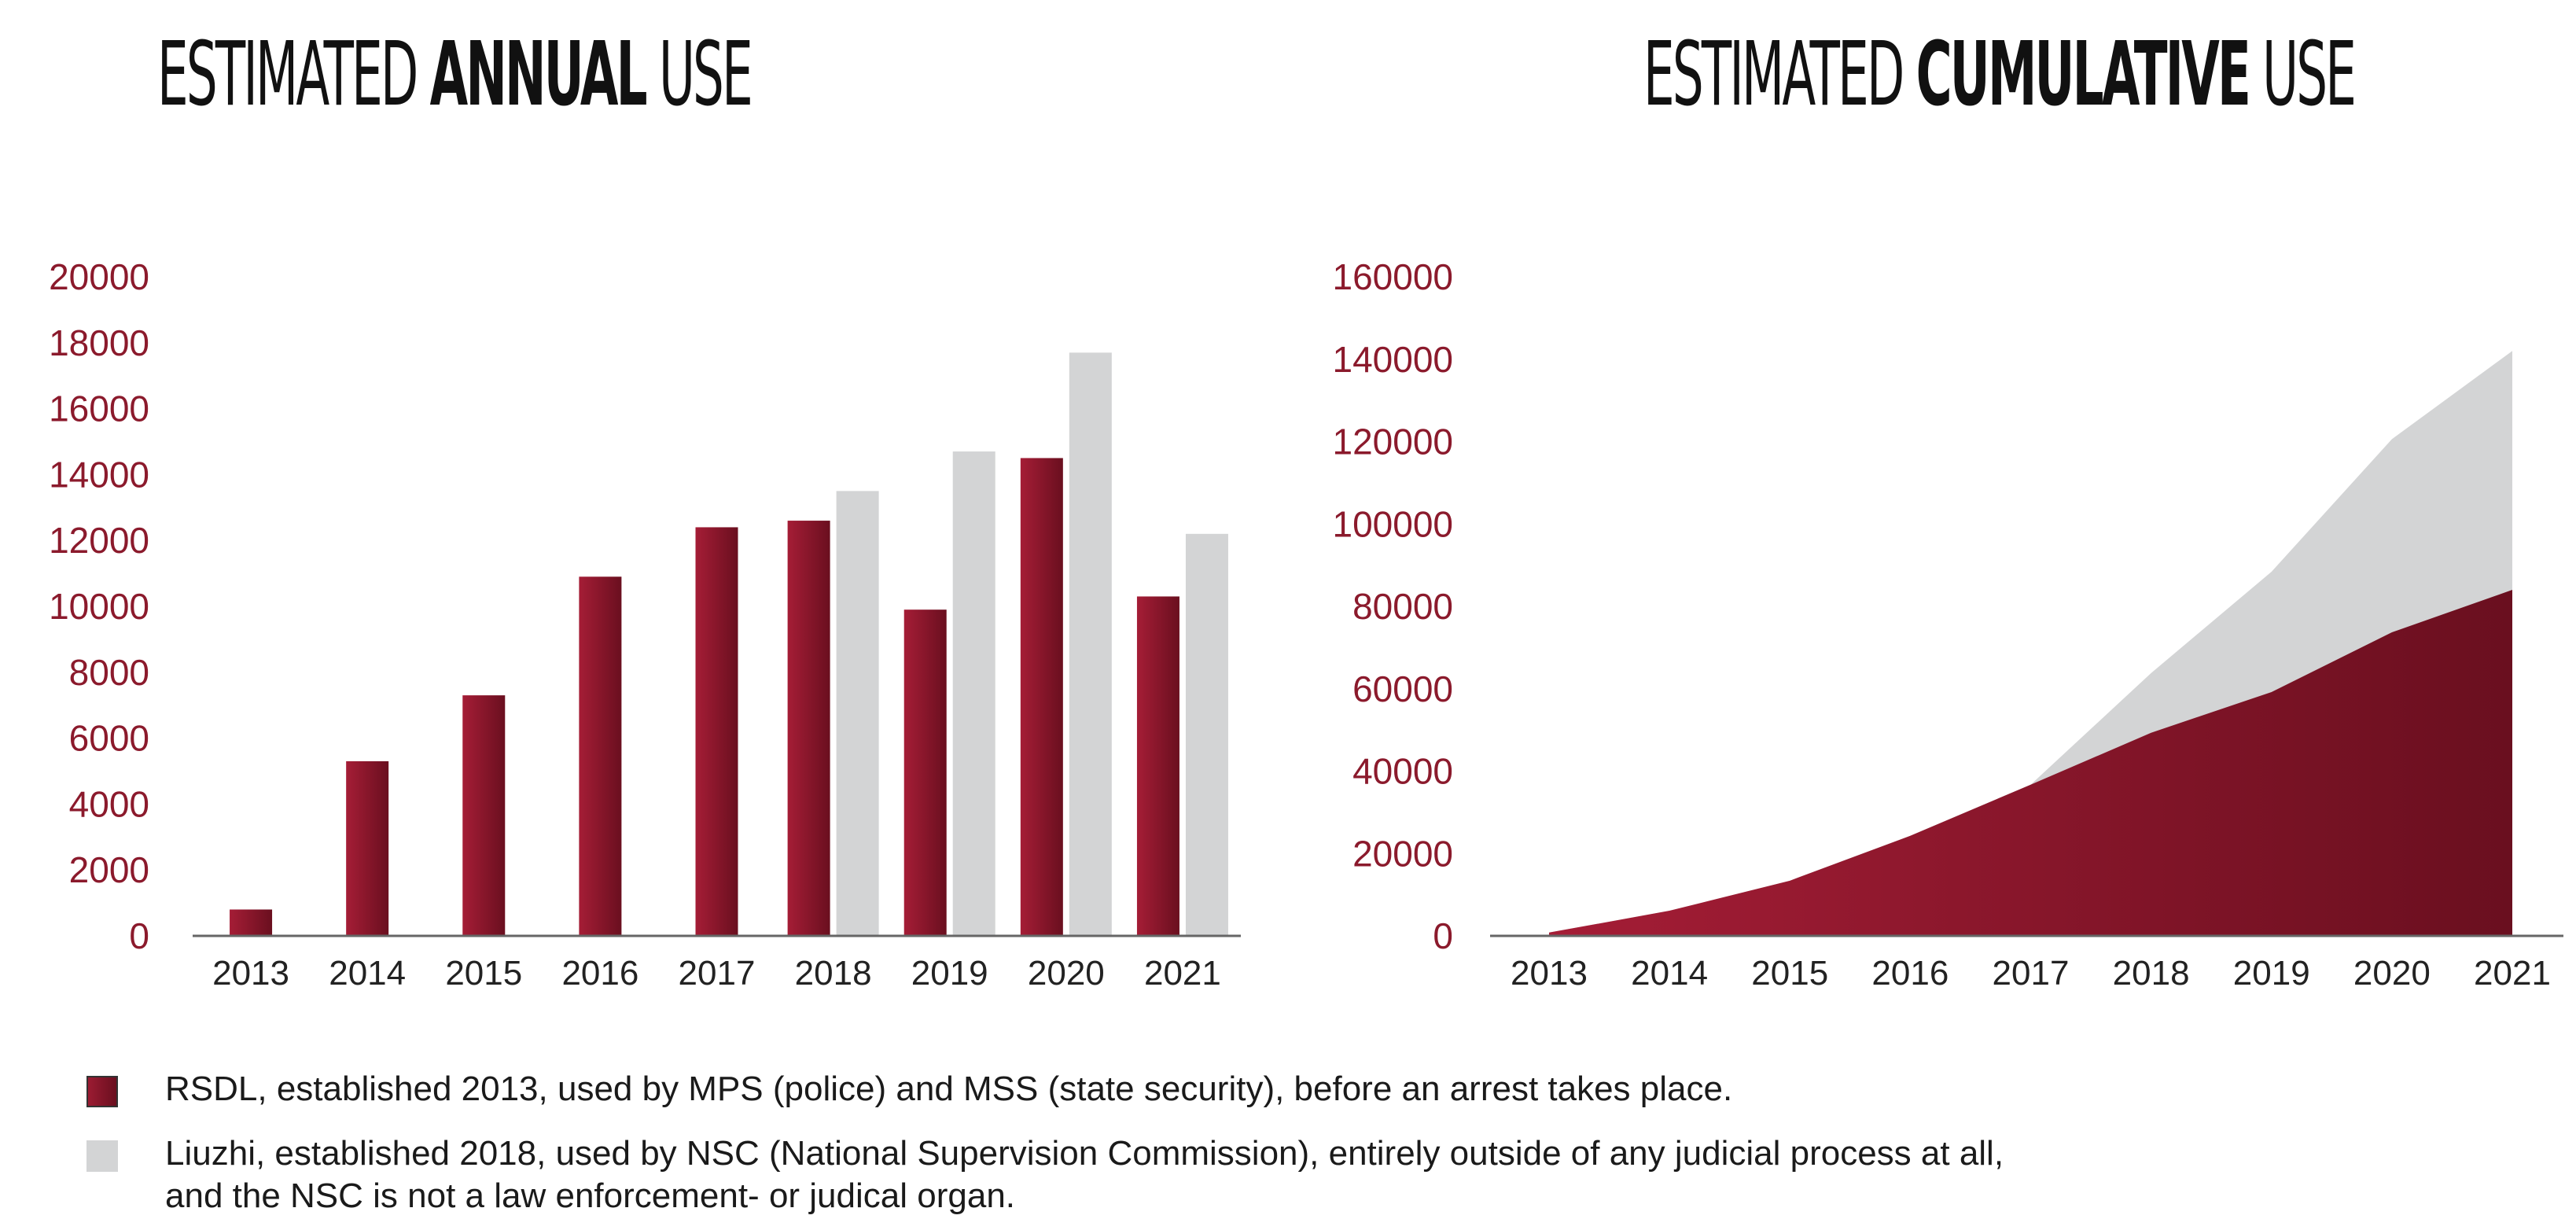 This screenshot has height=1230, width=2576. I want to click on y-tick-label: 120000, so click(1393, 442).